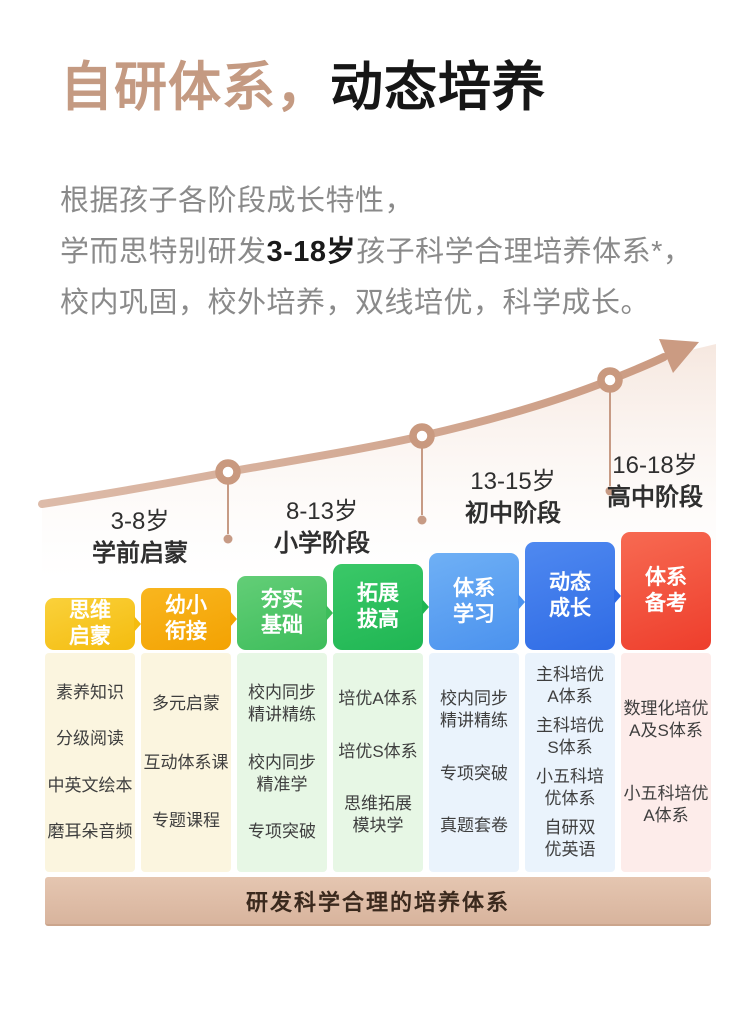  I want to click on phase-header: 动态 成长, so click(570, 596).